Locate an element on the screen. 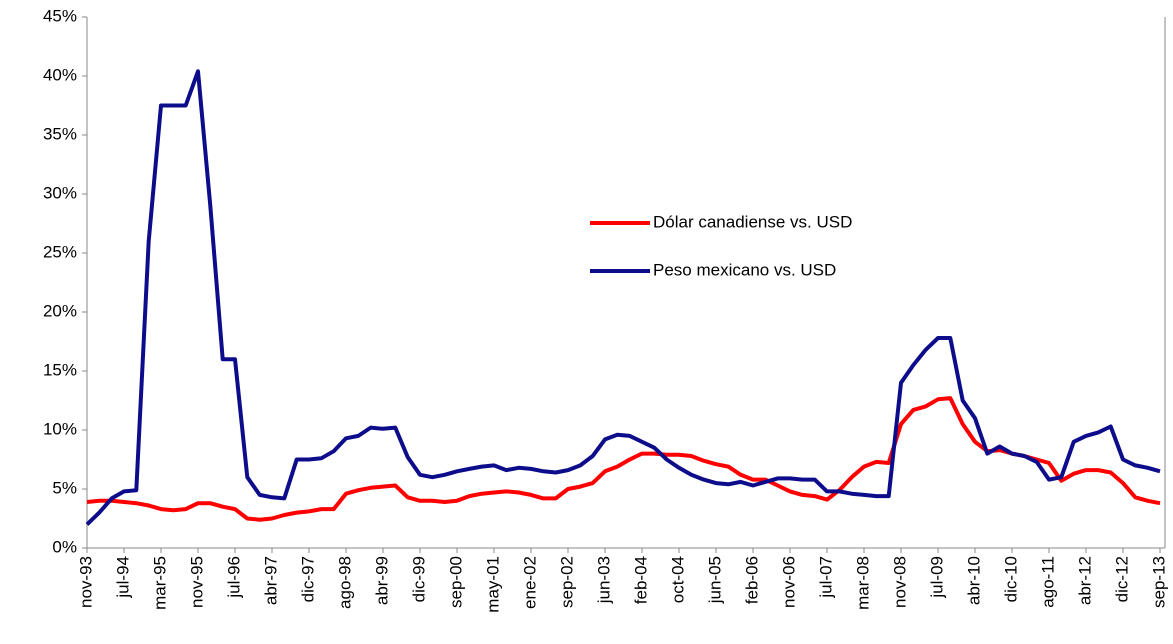 The width and height of the screenshot is (1173, 644). x-tick-label: jul-07 is located at coordinates (825, 577).